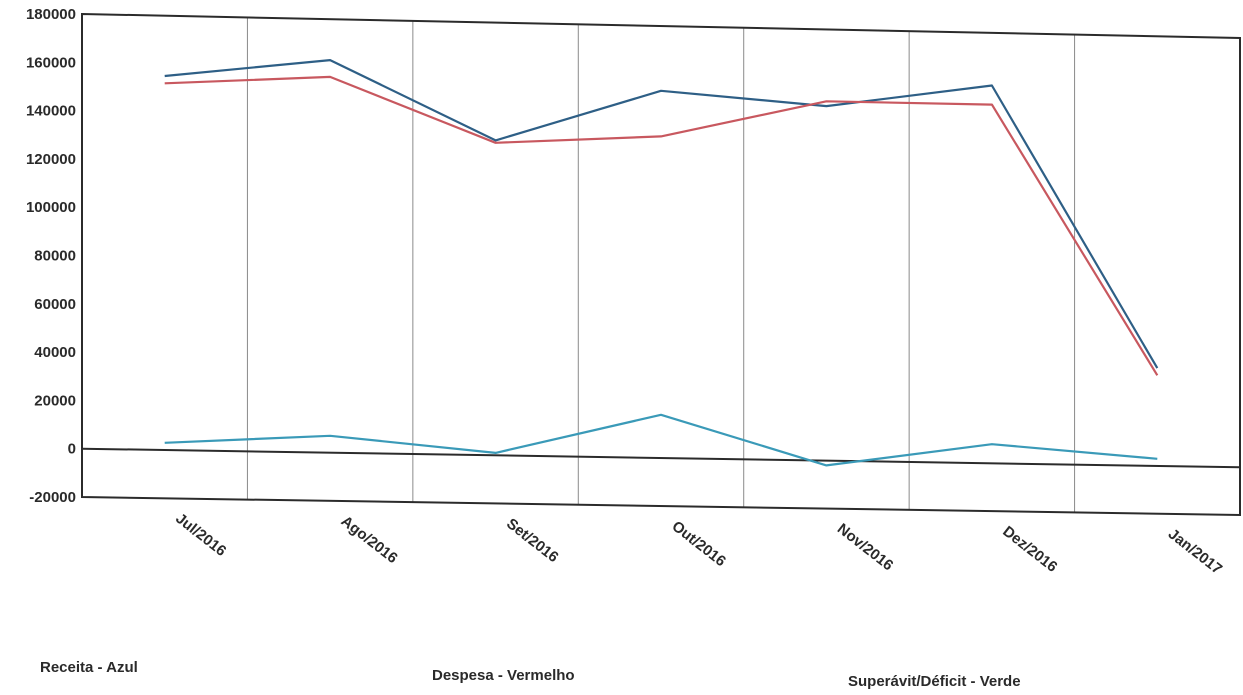 This screenshot has width=1243, height=695. Describe the element at coordinates (55, 352) in the screenshot. I see `y-tick-label: 40000` at that location.